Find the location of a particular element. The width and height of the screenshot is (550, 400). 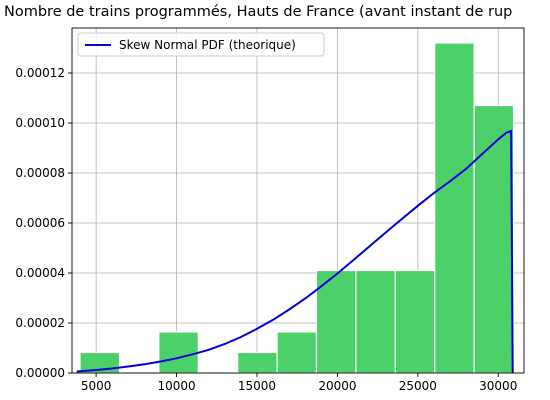

legend: Skew Normal PDF (theorique) is located at coordinates (201, 44).